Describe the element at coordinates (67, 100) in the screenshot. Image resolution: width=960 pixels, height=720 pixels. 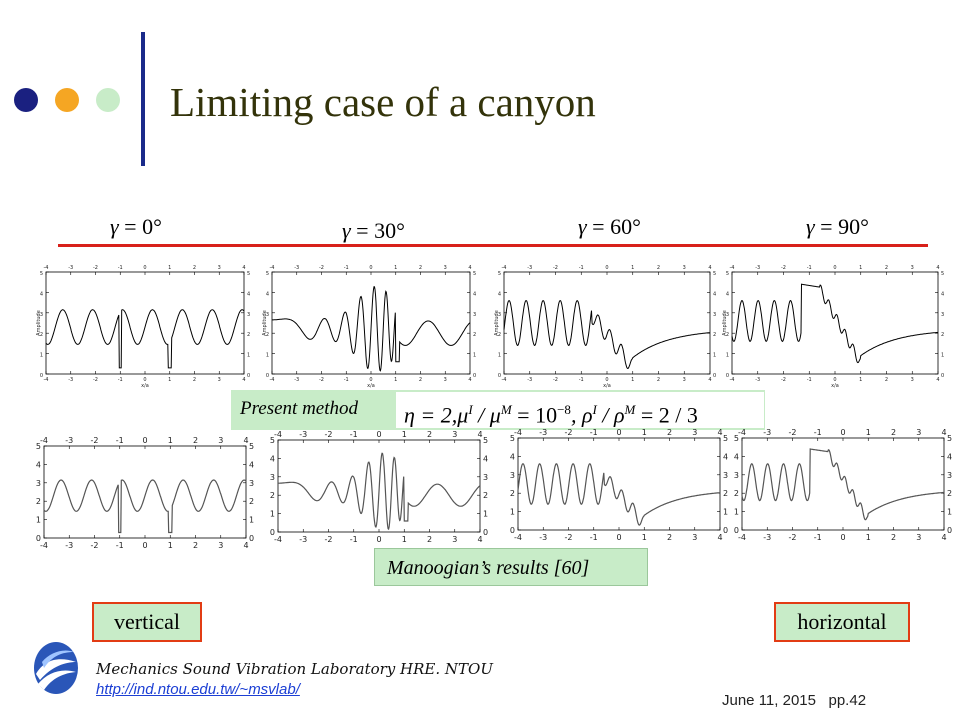
I see `orange-dot-icon` at that location.